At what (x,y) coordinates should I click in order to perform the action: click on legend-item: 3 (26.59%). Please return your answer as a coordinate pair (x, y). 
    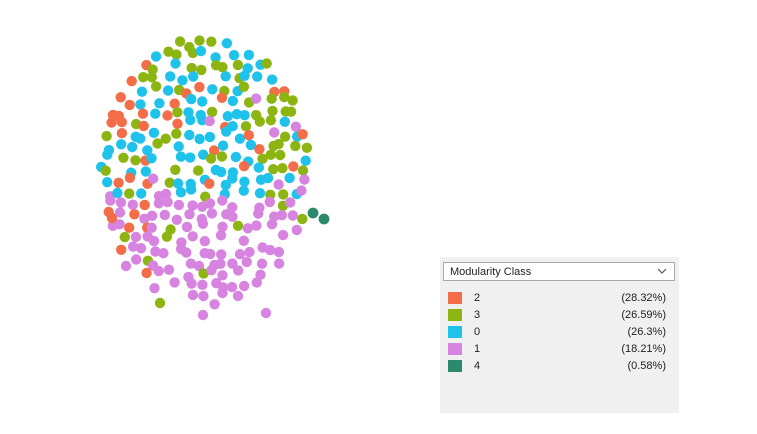
    Looking at the image, I should click on (560, 316).